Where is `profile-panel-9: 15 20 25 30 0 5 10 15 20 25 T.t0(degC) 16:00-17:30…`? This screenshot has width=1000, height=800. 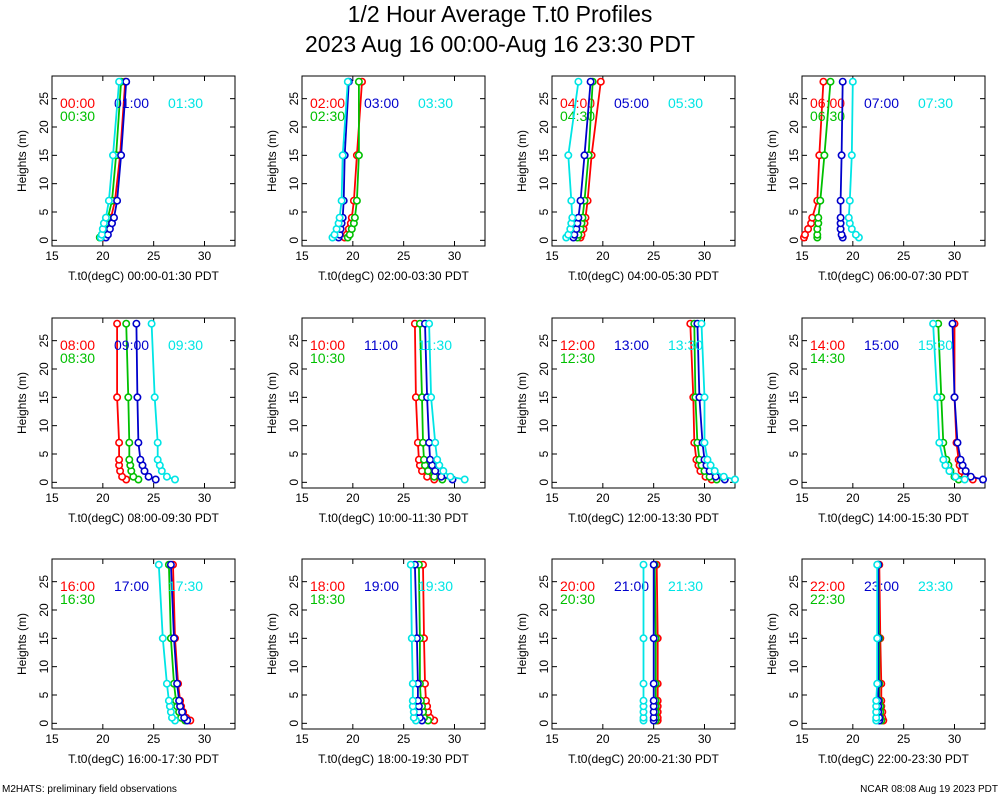 profile-panel-9: 15 20 25 30 0 5 10 15 20 25 T.t0(degC) 16:00-17:30… is located at coordinates (125, 662).